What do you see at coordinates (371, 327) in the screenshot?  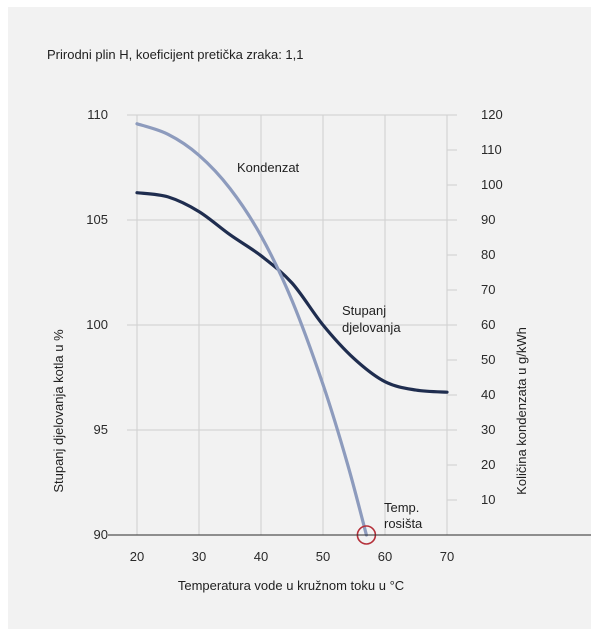 I see `annotation-efficiency-2: djelovanja` at bounding box center [371, 327].